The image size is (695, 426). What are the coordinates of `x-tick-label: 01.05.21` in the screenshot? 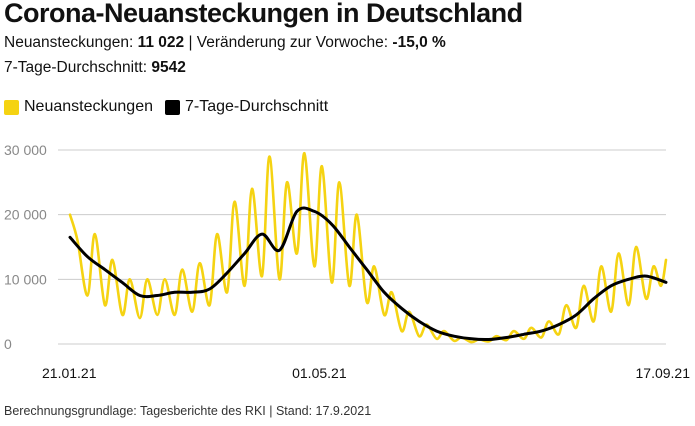 It's located at (319, 373).